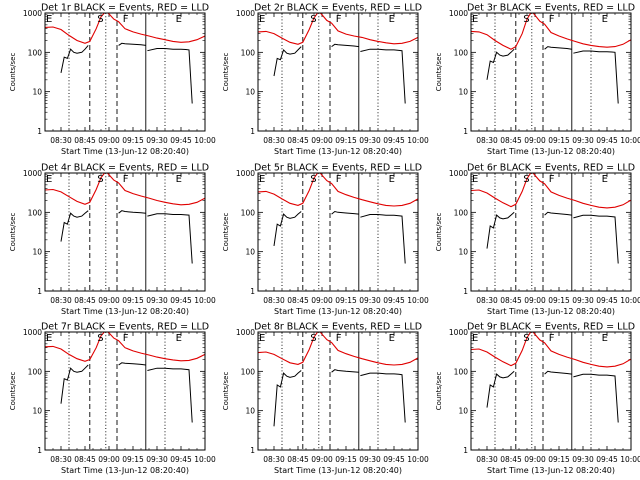 The image size is (640, 480). Describe the element at coordinates (551, 327) in the screenshot. I see `panel-title: Det 9r BLACK = Events, RED = LLD` at that location.